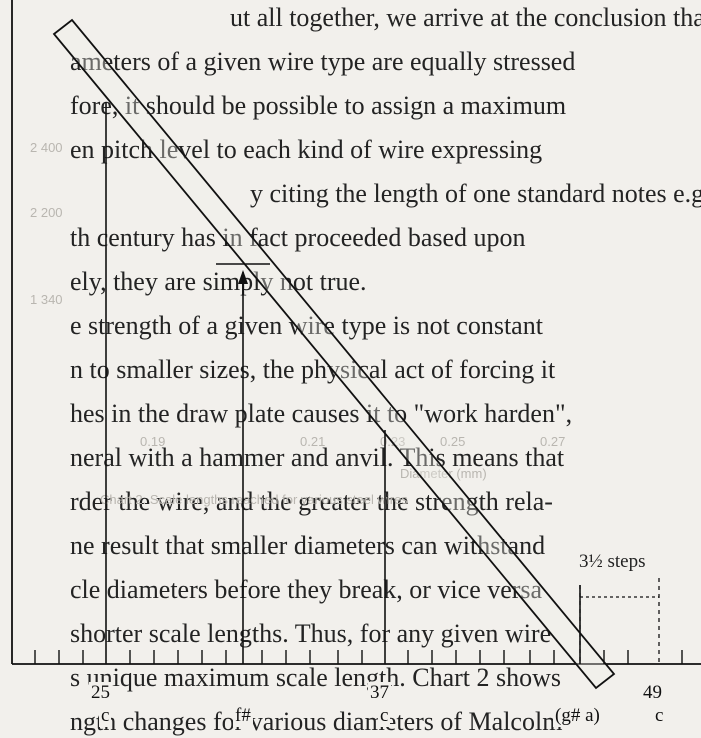  What do you see at coordinates (46, 299) in the screenshot?
I see `ghost-chart-label: 1 340` at bounding box center [46, 299].